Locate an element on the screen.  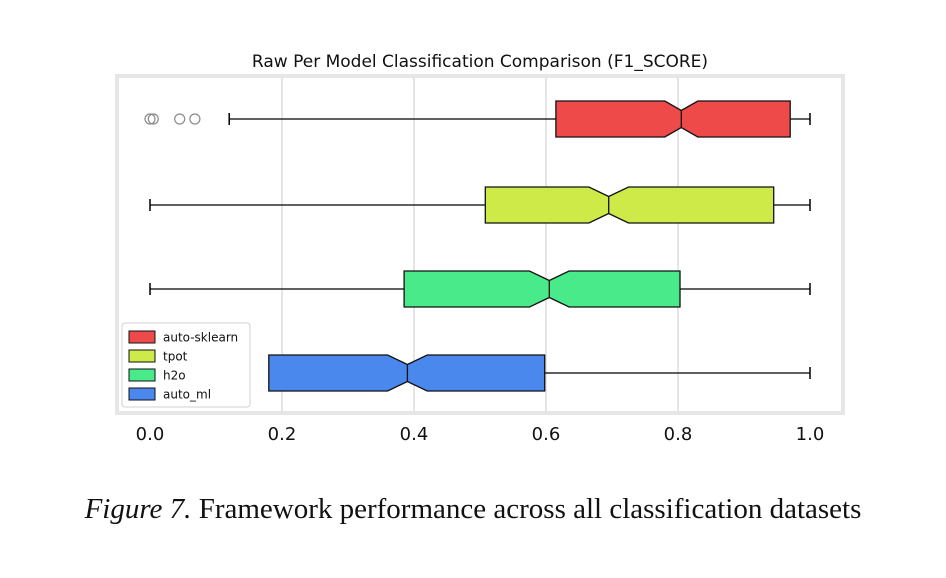
legend-label: h2o is located at coordinates (174, 376).